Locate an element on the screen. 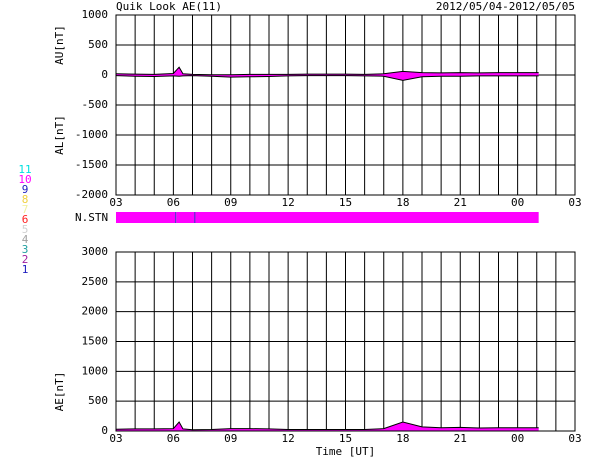 This screenshot has width=590, height=460. y-tick-label: -1500 is located at coordinates (91, 164).